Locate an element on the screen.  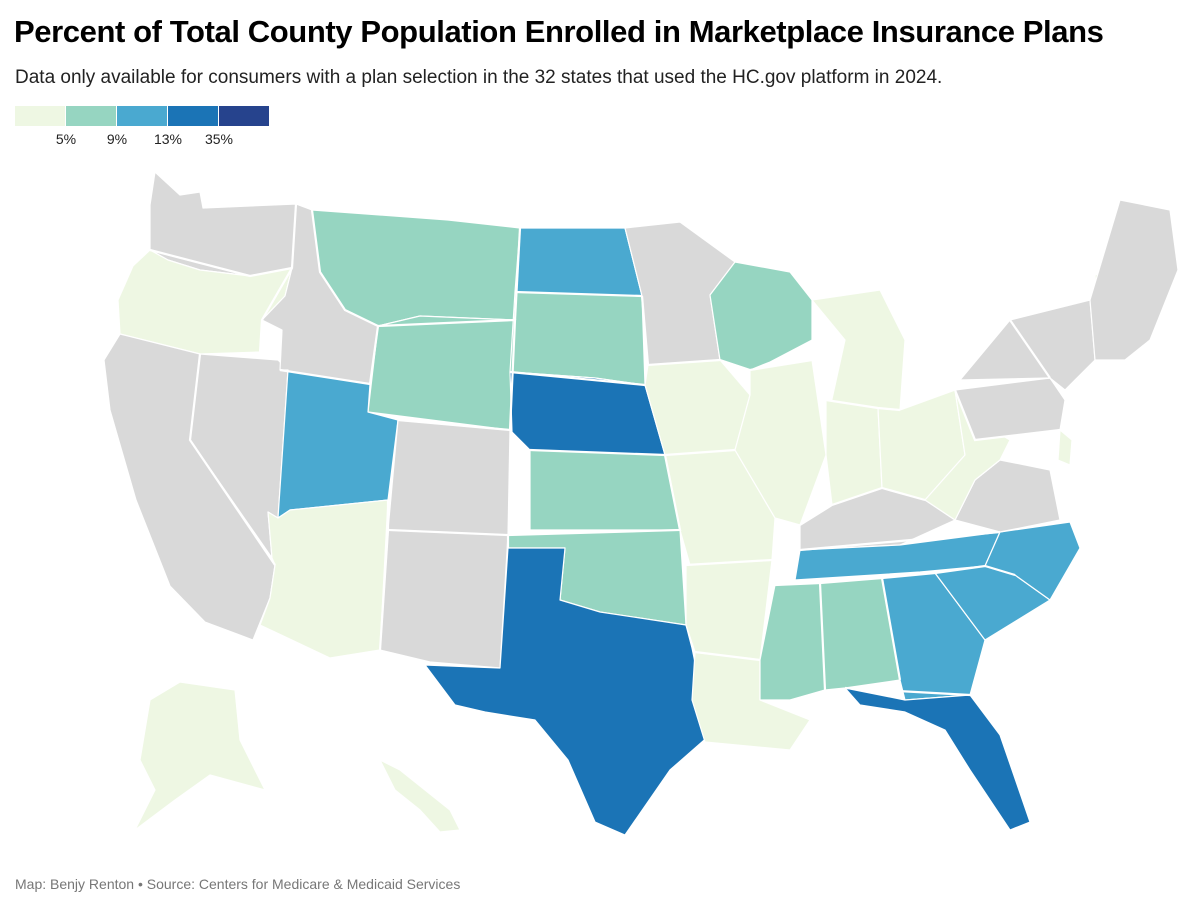
state-alaska is located at coordinates (200, 756).